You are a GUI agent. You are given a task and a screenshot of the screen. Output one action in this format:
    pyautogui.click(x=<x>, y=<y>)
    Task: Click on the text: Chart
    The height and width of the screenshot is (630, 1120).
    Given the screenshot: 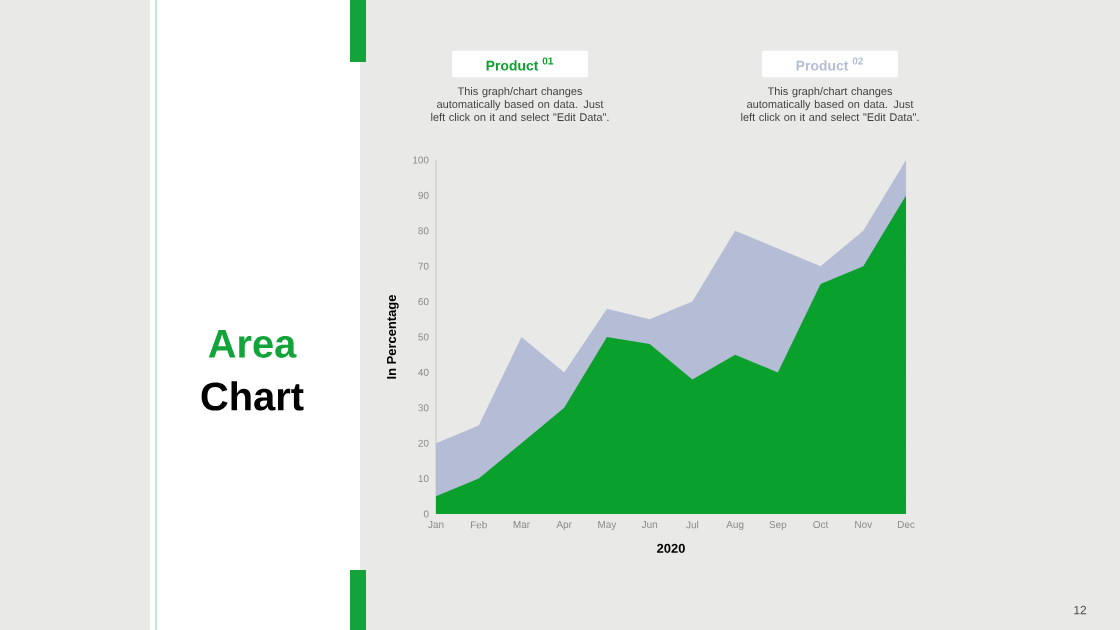 What is the action you would take?
    pyautogui.click(x=252, y=396)
    